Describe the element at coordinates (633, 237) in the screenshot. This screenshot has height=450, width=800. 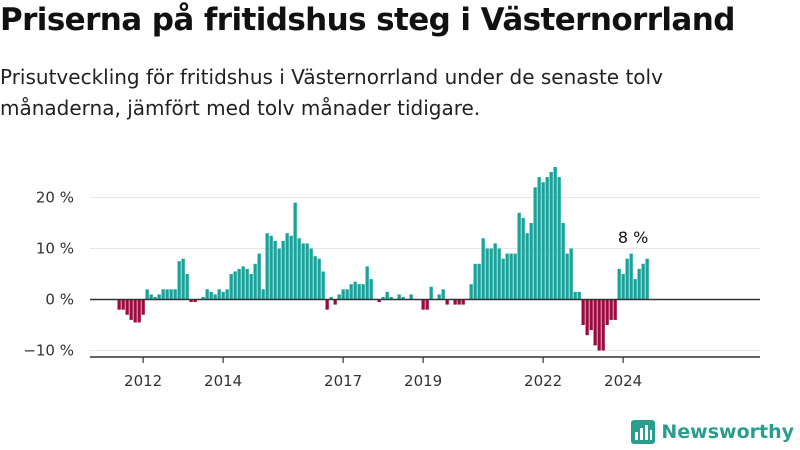
I see `last-value-annotation: 8 %` at that location.